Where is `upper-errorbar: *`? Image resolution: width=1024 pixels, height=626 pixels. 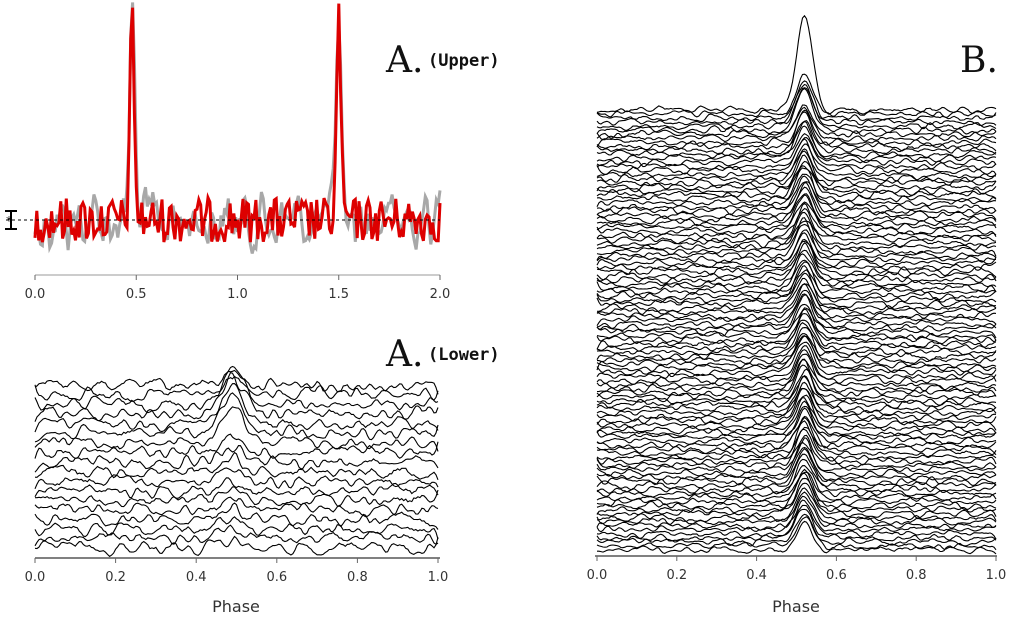
upper-errorbar: * is located at coordinates (11, 220).